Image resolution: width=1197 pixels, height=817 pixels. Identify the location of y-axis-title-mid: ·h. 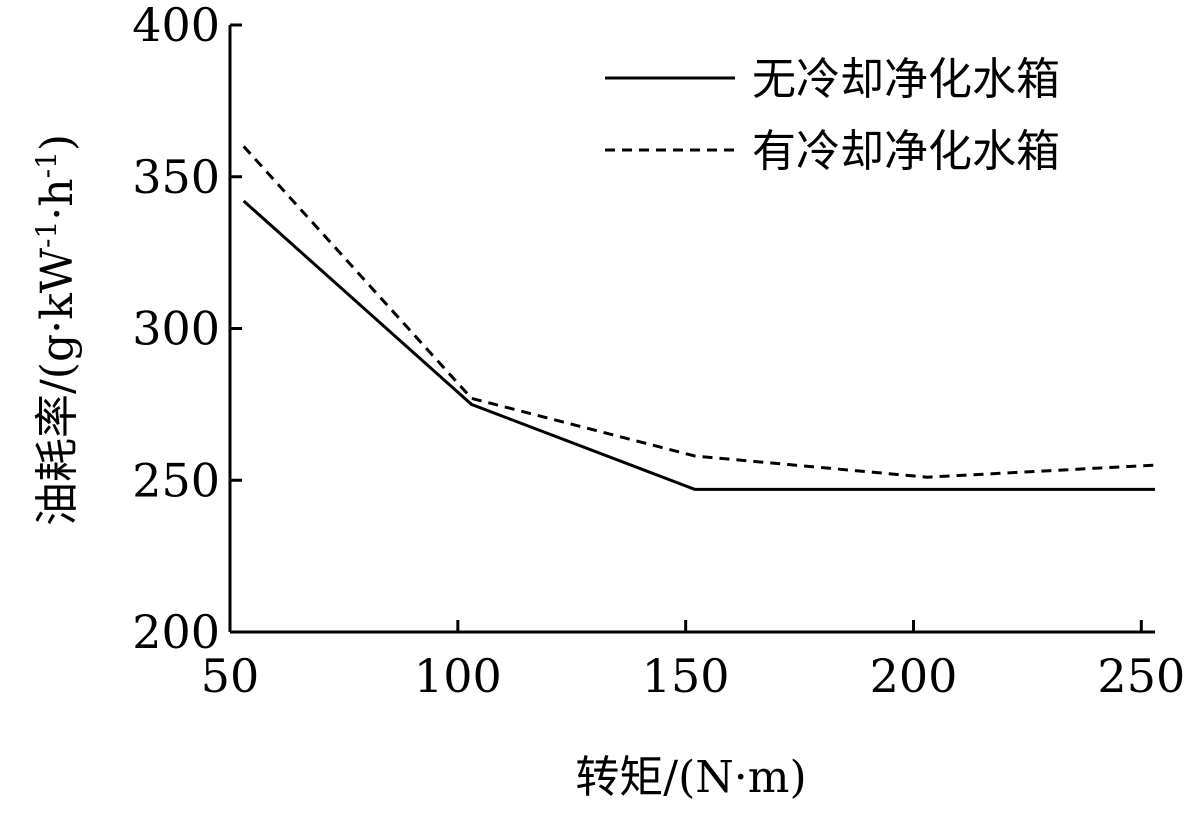
(57, 199).